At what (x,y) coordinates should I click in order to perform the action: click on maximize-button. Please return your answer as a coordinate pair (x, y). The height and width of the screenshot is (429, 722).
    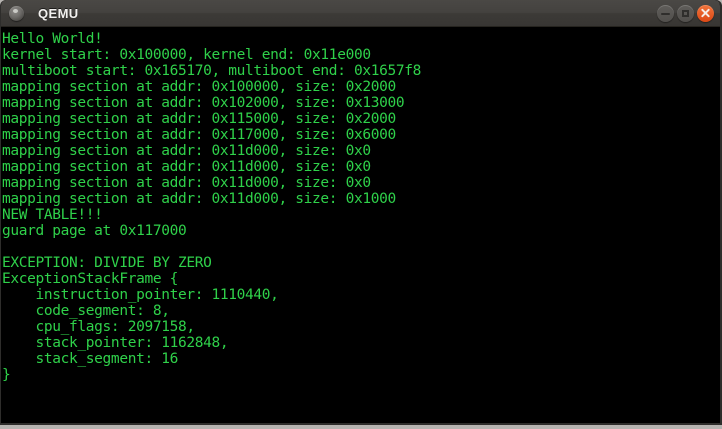
    Looking at the image, I should click on (685, 13).